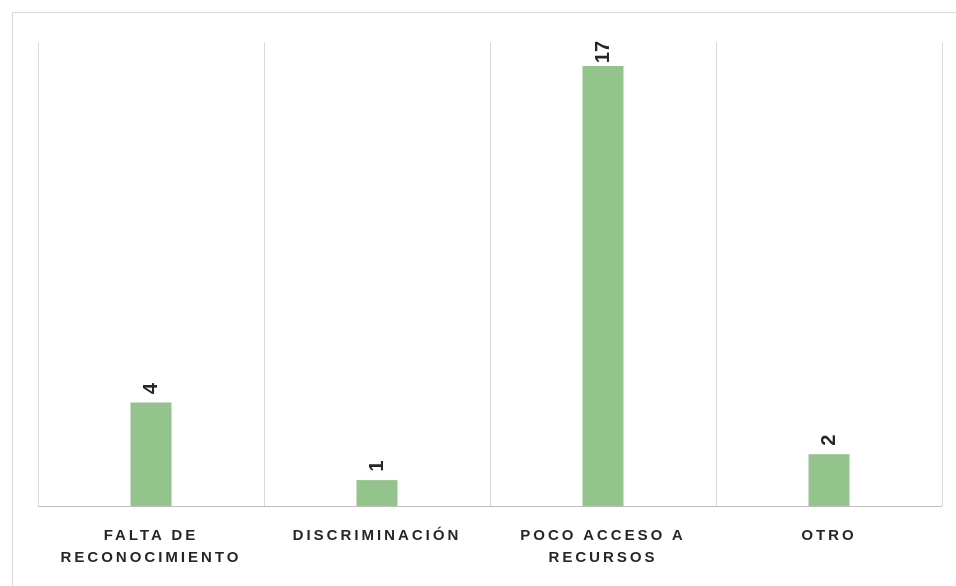 Image resolution: width=956 pixels, height=586 pixels. What do you see at coordinates (151, 535) in the screenshot?
I see `category-label: FALTA DE` at bounding box center [151, 535].